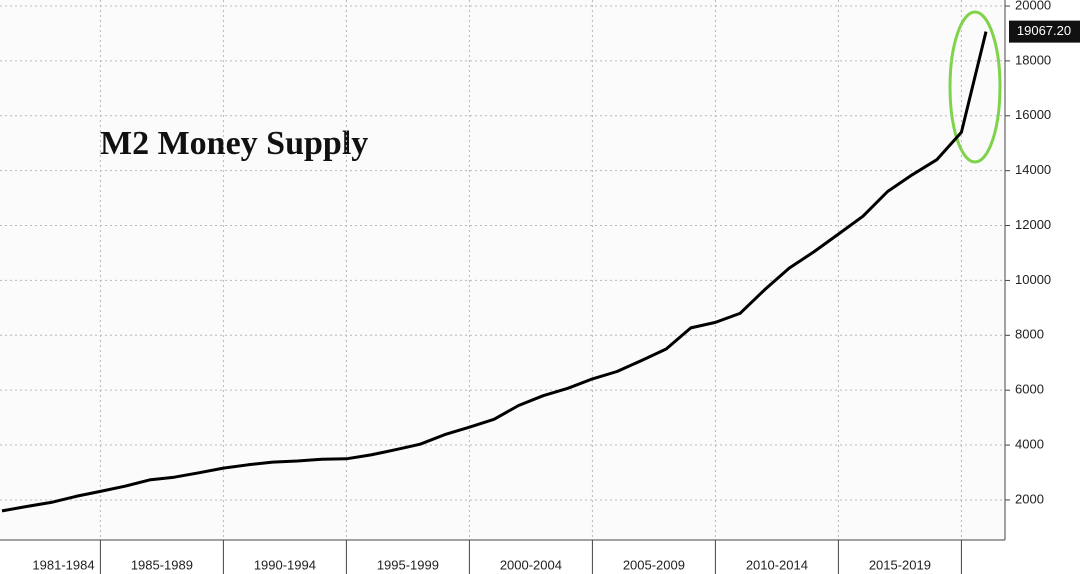 The width and height of the screenshot is (1080, 574). Describe the element at coordinates (63, 564) in the screenshot. I see `x-tick-label: 1981-1984` at that location.